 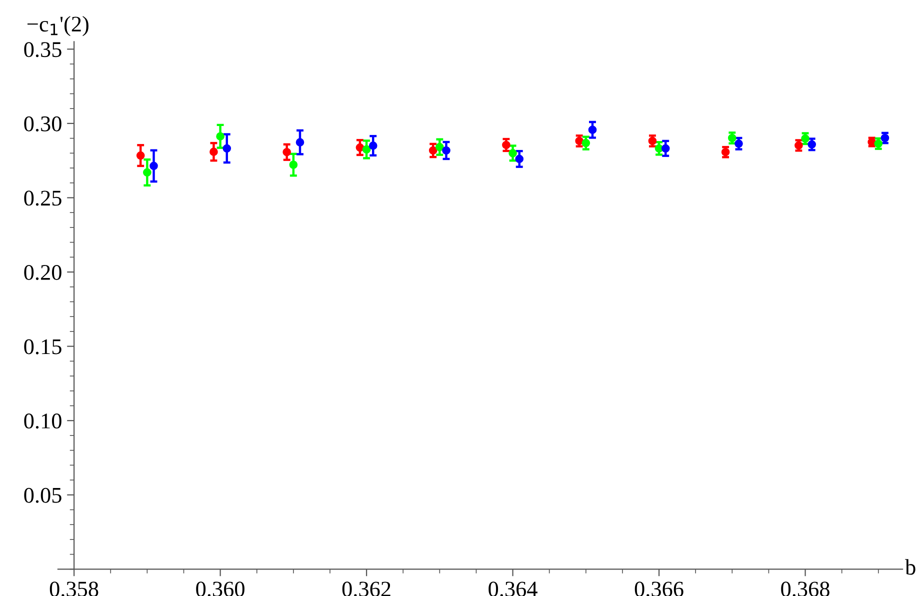 I want to click on y-tick-label: 0.20, so click(x=43, y=272).